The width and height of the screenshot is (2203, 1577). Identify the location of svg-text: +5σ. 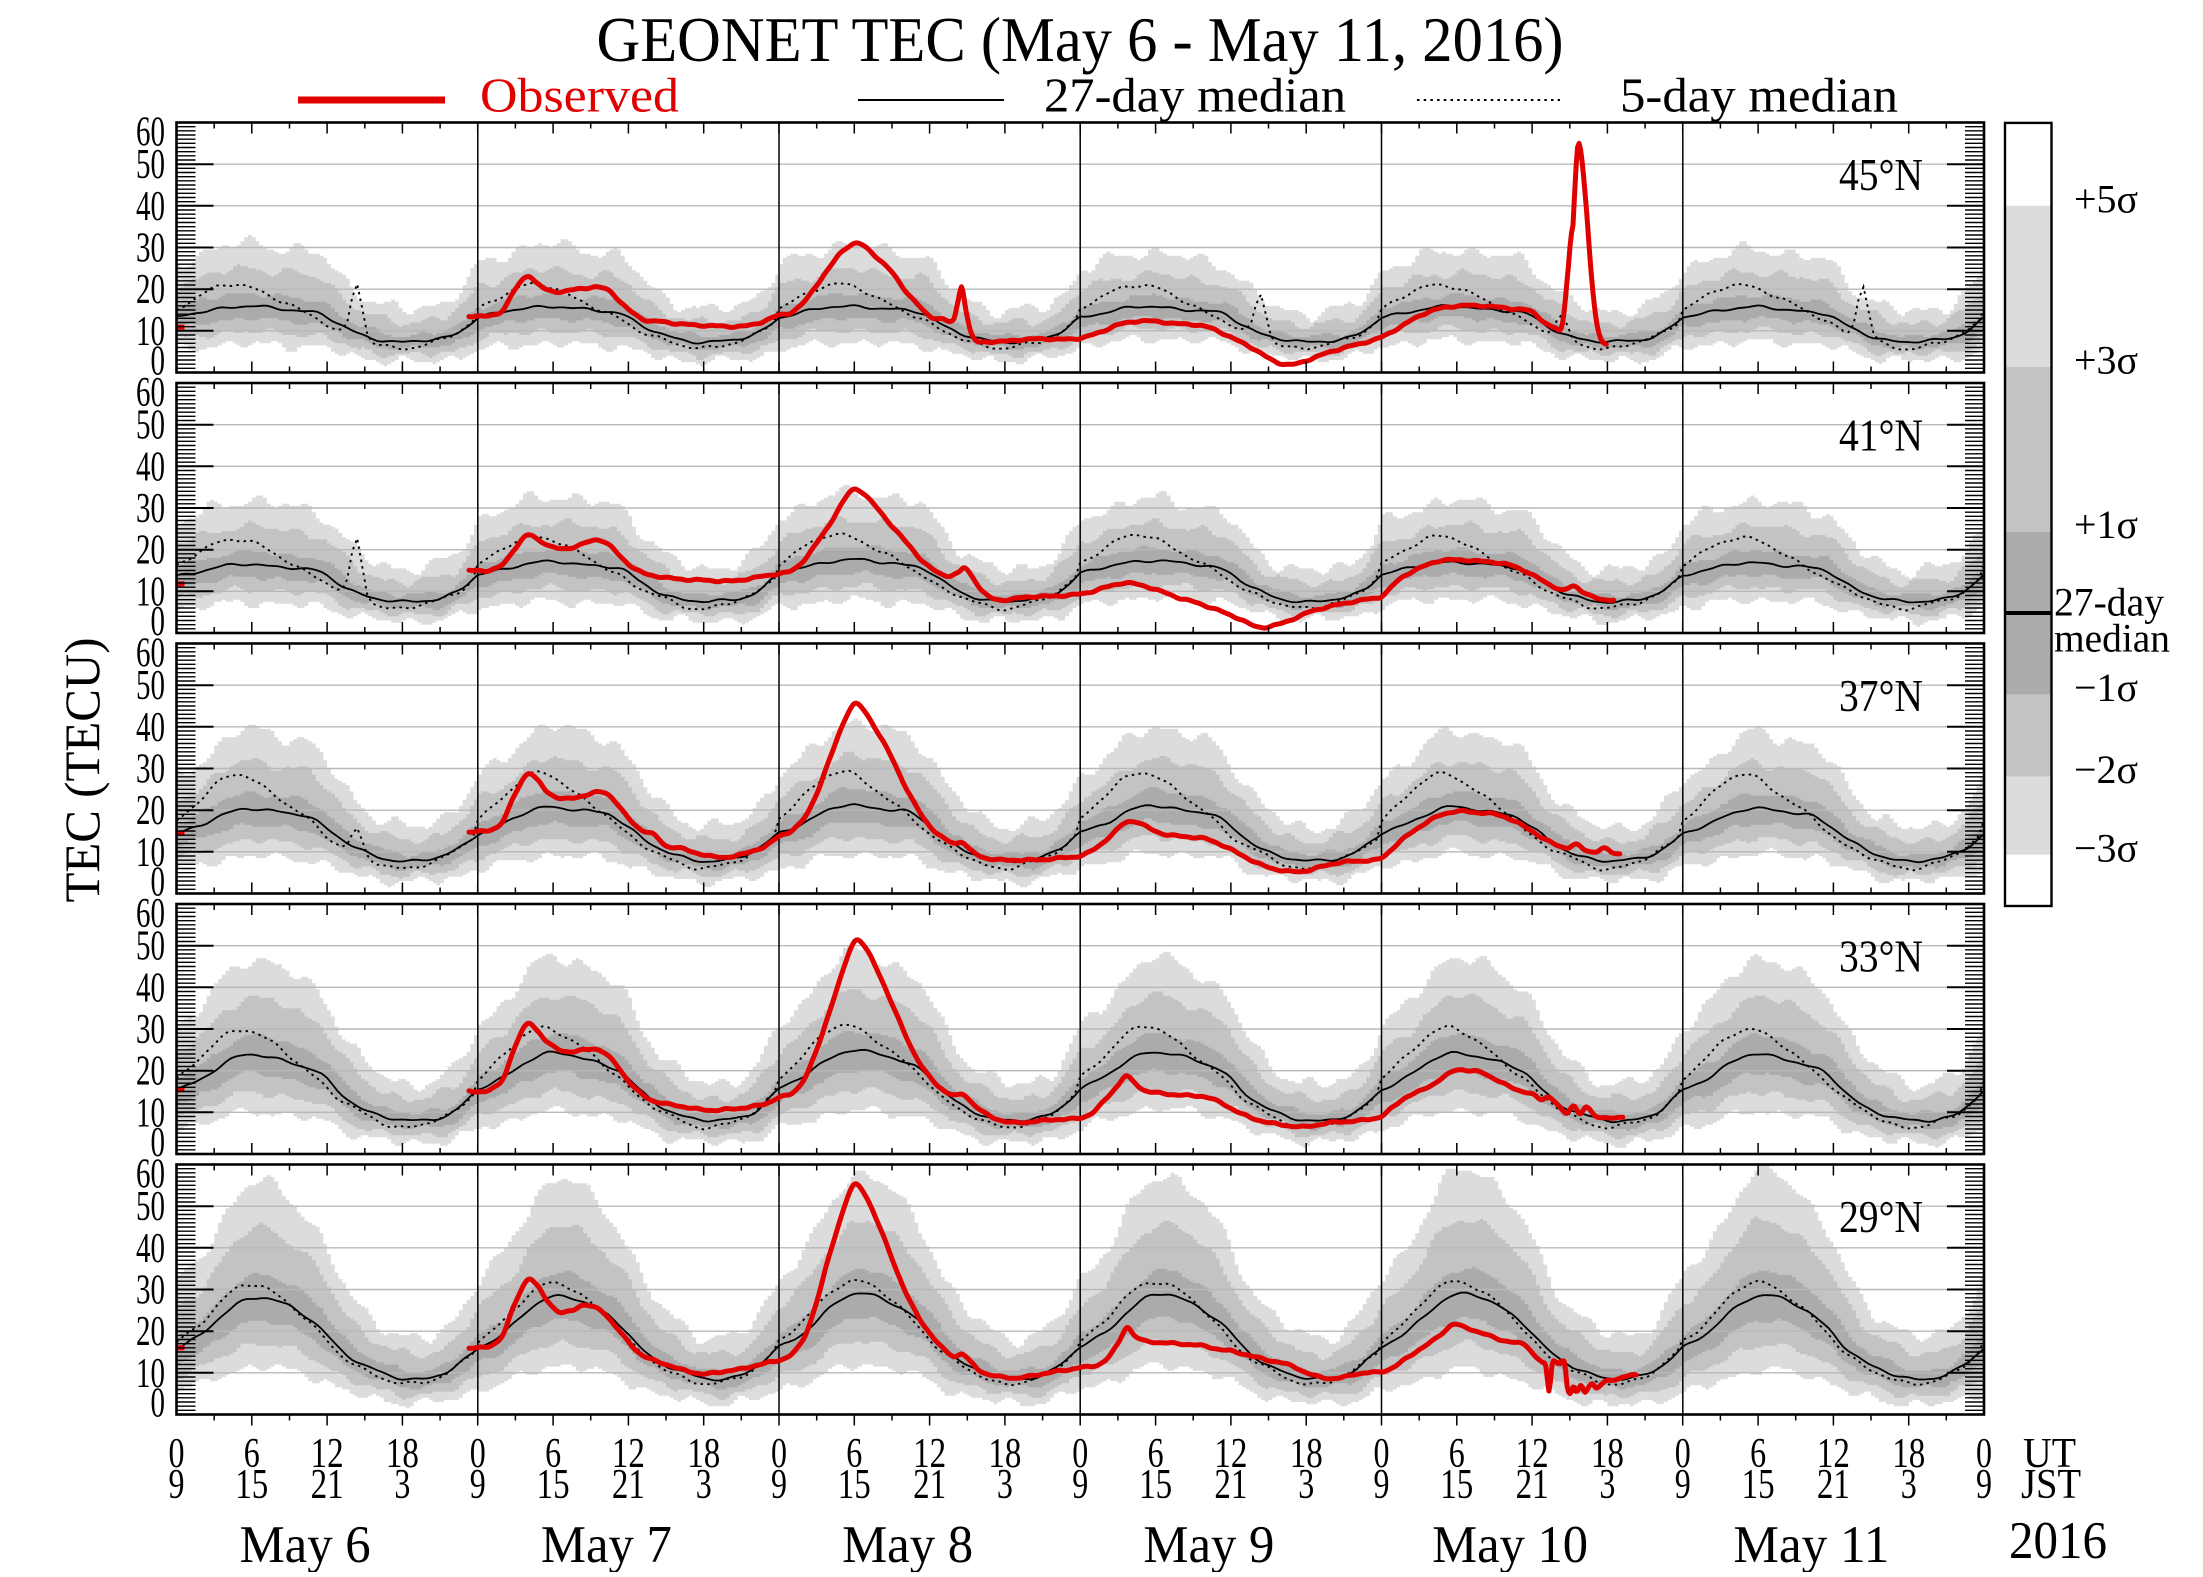
(2106, 198).